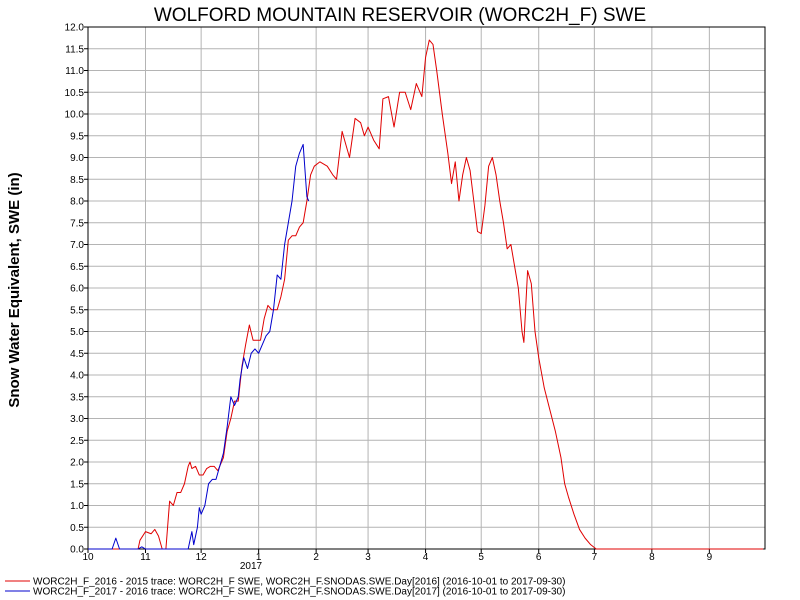  I want to click on x-tick-label: 12, so click(202, 557).